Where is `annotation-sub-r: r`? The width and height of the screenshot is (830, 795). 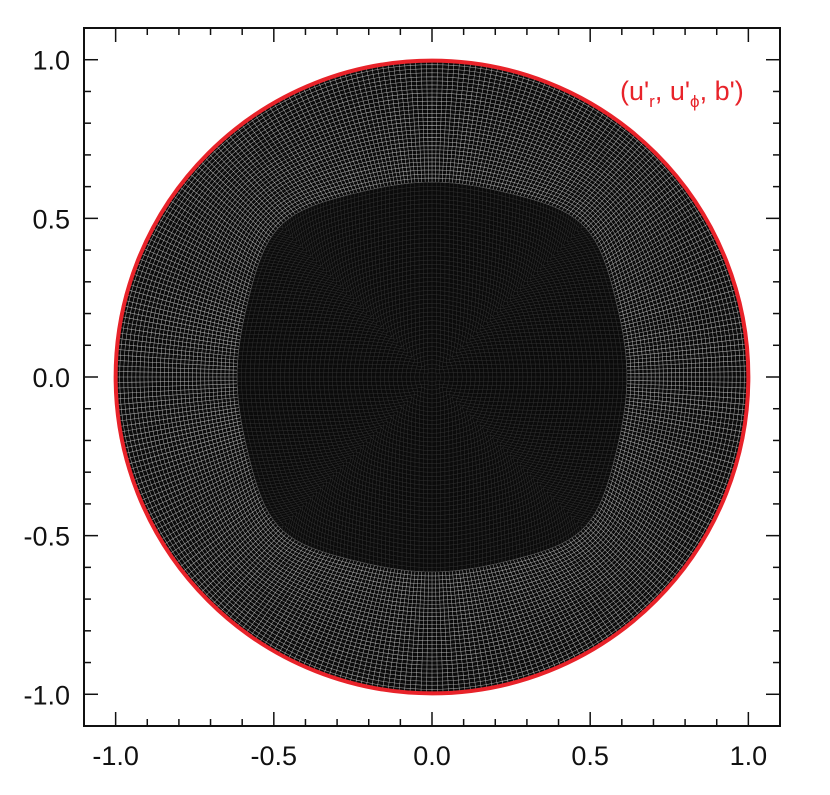 annotation-sub-r: r is located at coordinates (652, 101).